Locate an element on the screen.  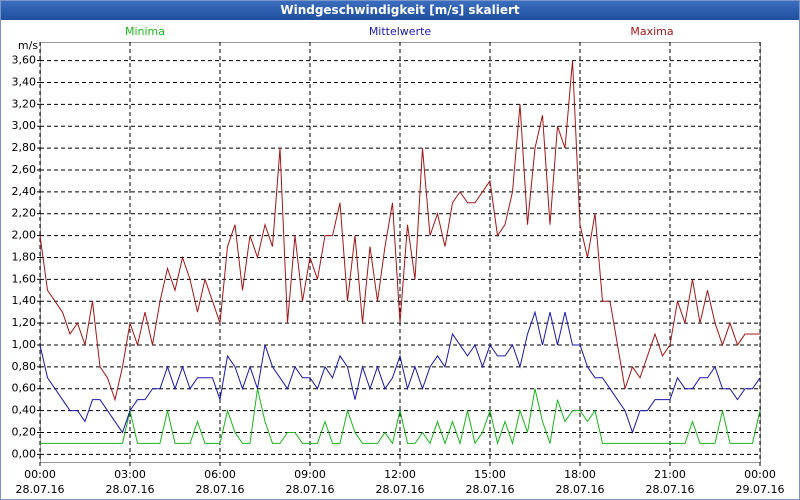
y-tick-label: 2,00 is located at coordinates (24, 235).